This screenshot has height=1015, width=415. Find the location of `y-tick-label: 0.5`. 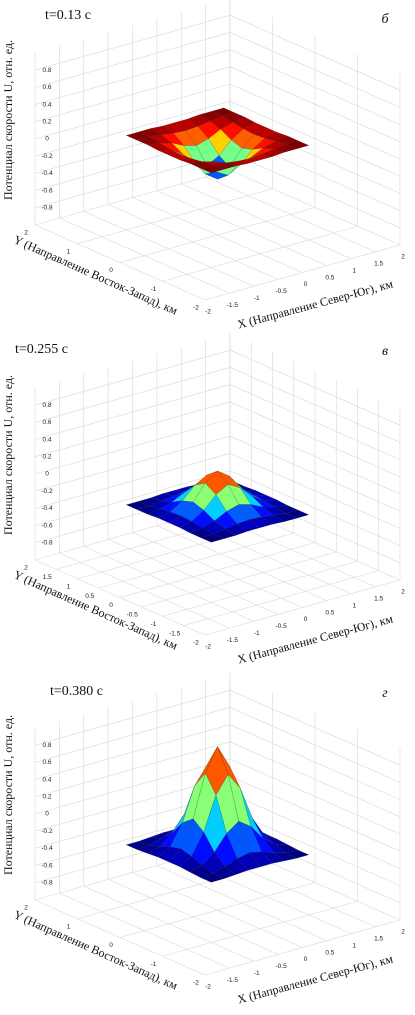

y-tick-label: 0.5 is located at coordinates (89, 596).